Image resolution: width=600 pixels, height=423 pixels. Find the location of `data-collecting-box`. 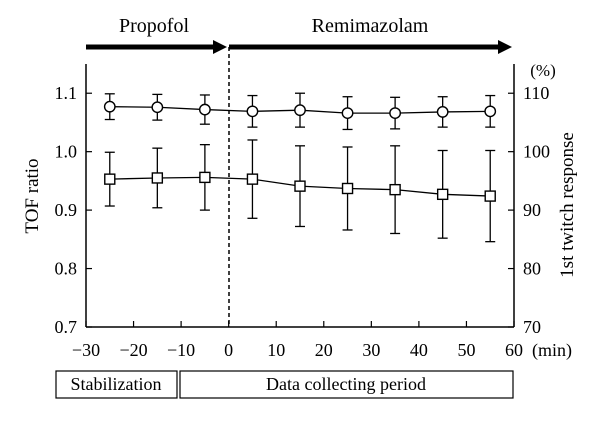

data-collecting-box is located at coordinates (346, 384).